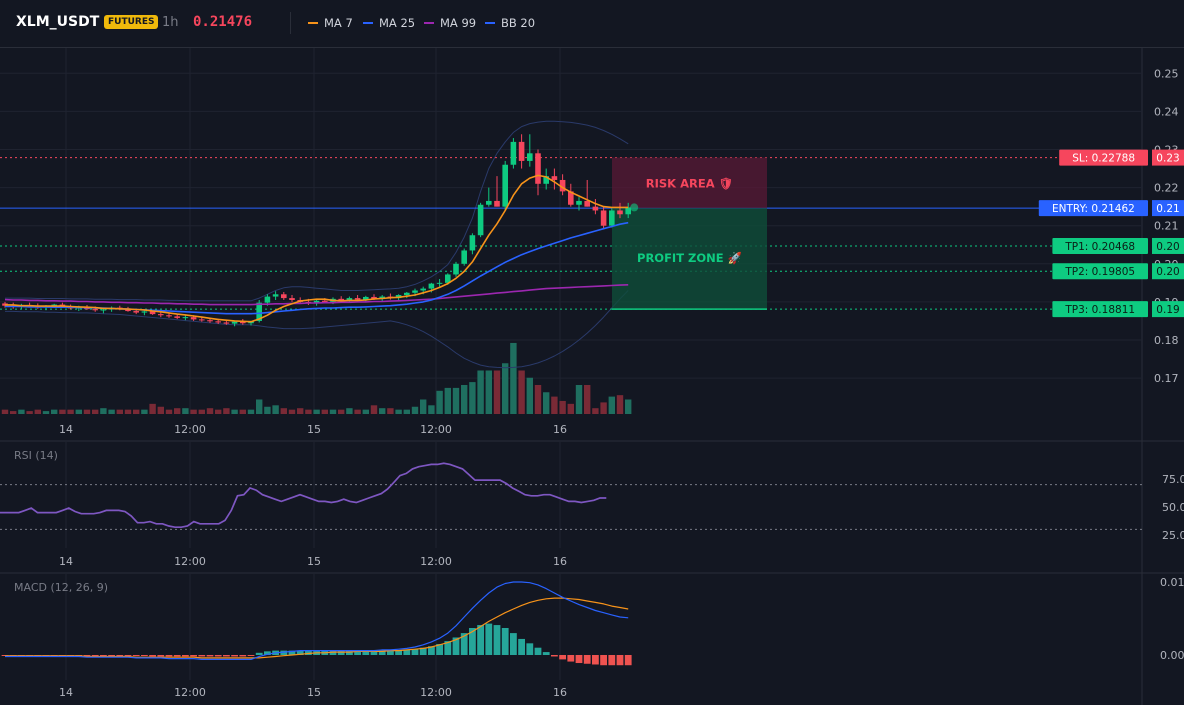 Image resolution: width=1184 pixels, height=705 pixels. Describe the element at coordinates (490, 23) in the screenshot. I see `bb20-swatch` at that location.